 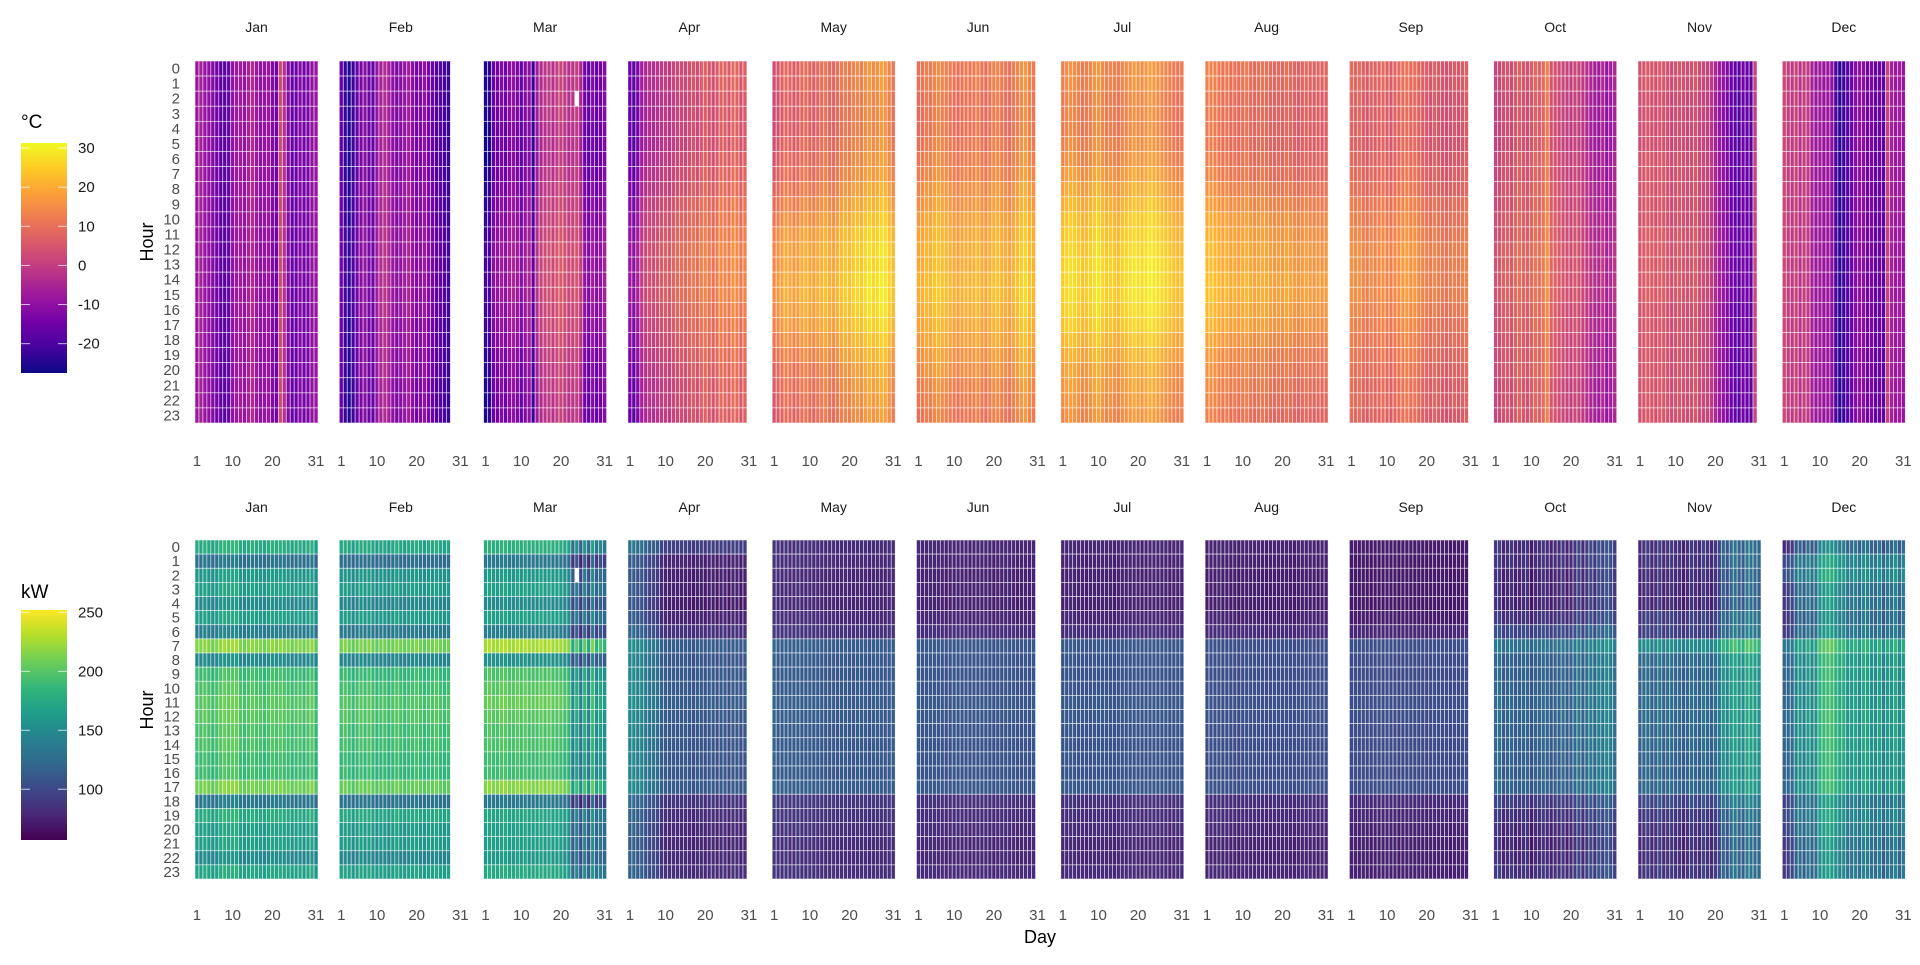 What do you see at coordinates (665, 461) in the screenshot?
I see `temperature-day-tick-label: 10` at bounding box center [665, 461].